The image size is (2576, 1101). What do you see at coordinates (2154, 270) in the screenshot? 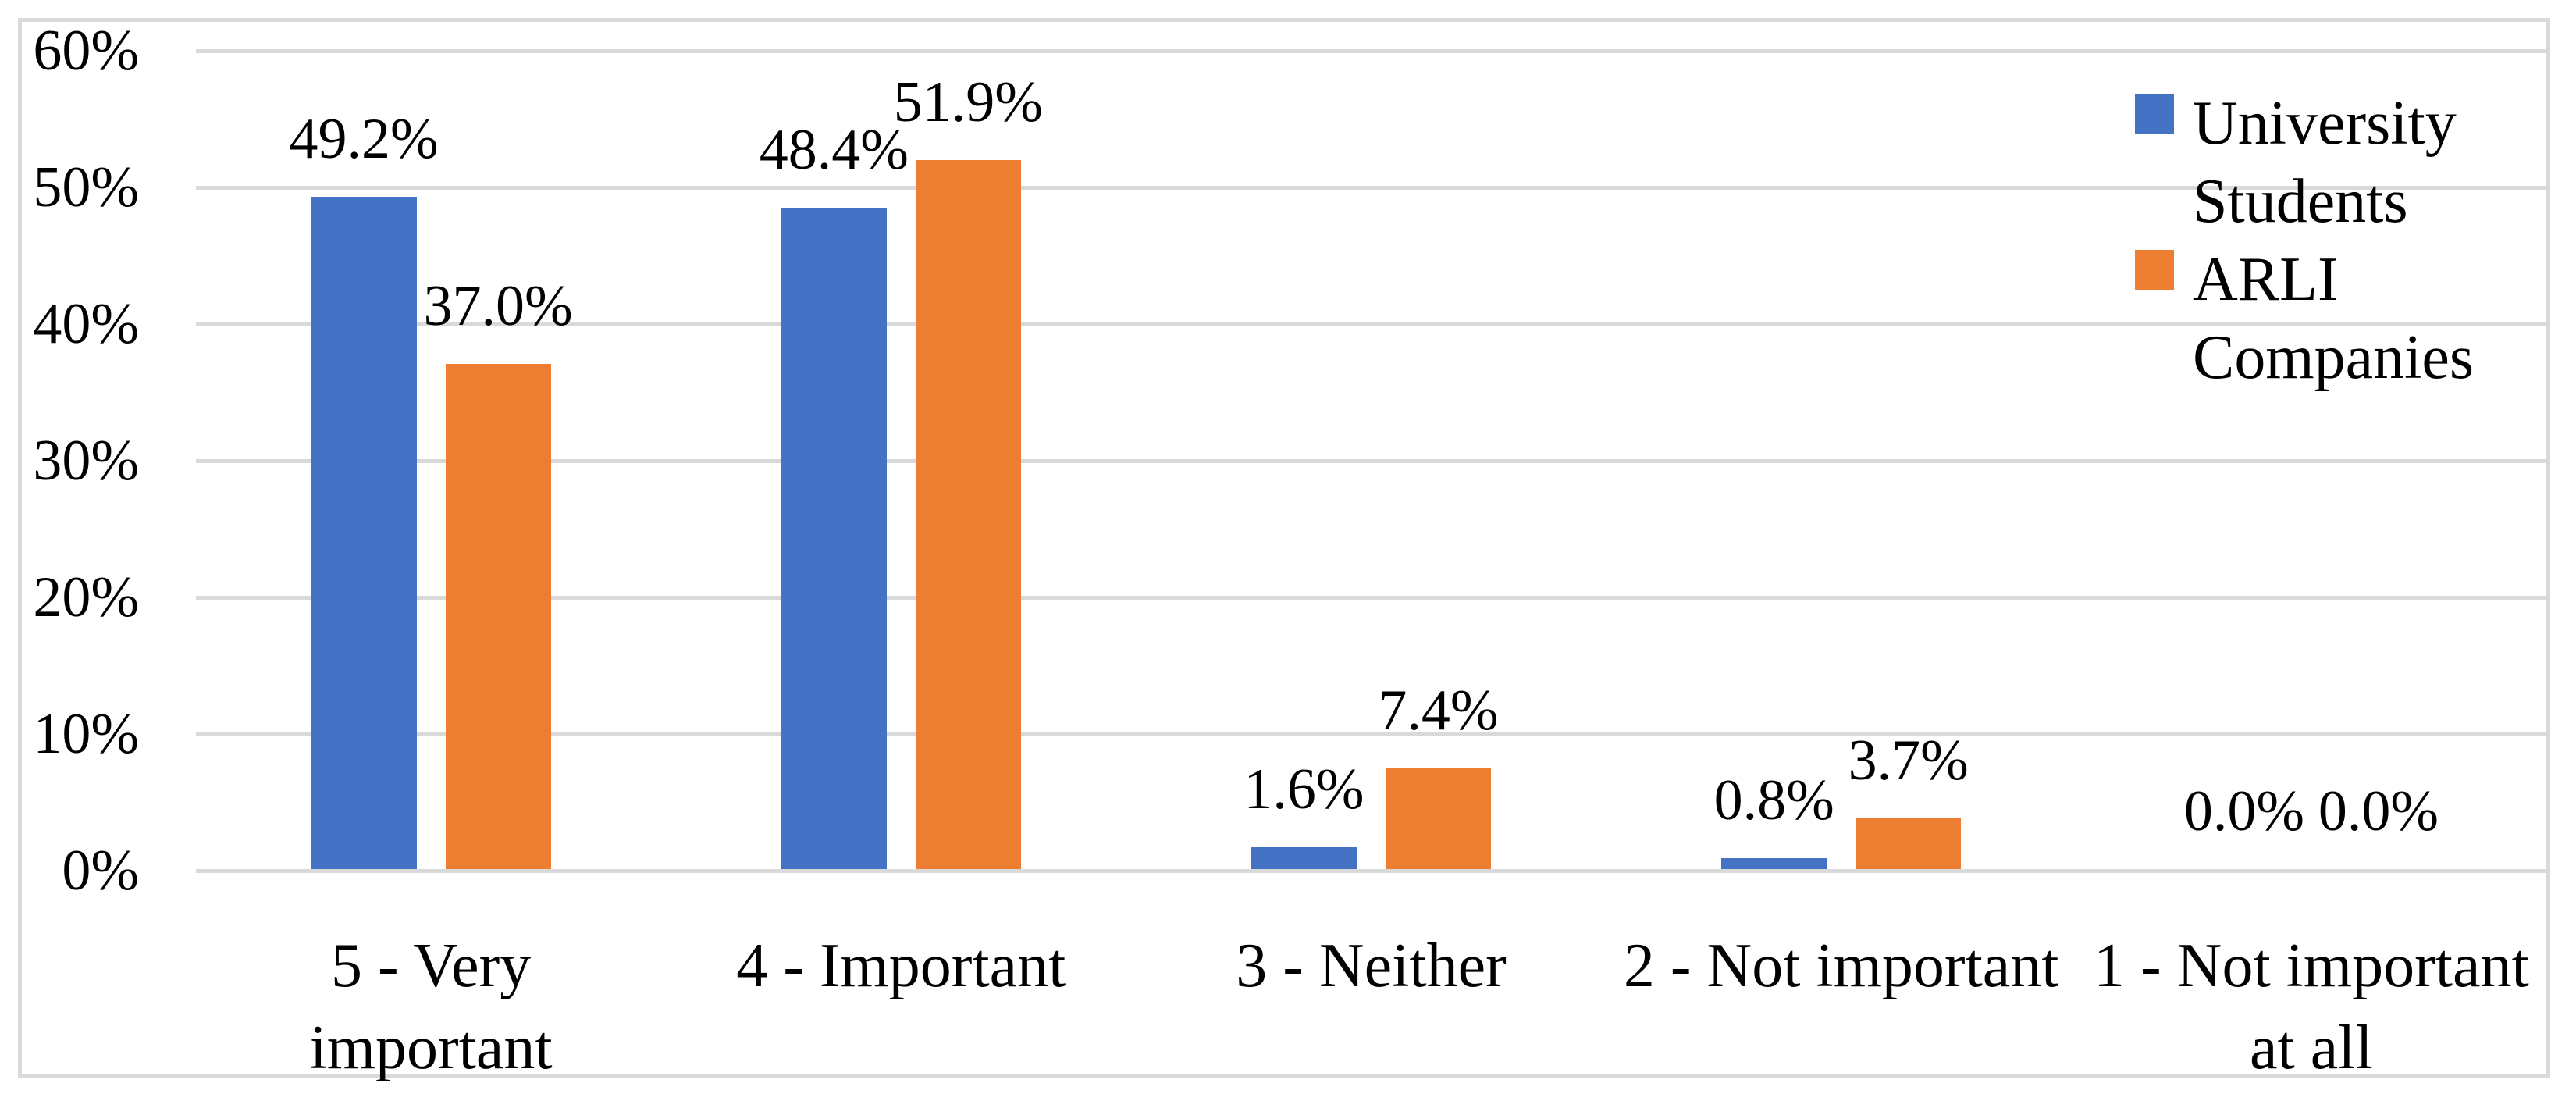
I see `legend-color-swatch-arli-companies` at bounding box center [2154, 270].